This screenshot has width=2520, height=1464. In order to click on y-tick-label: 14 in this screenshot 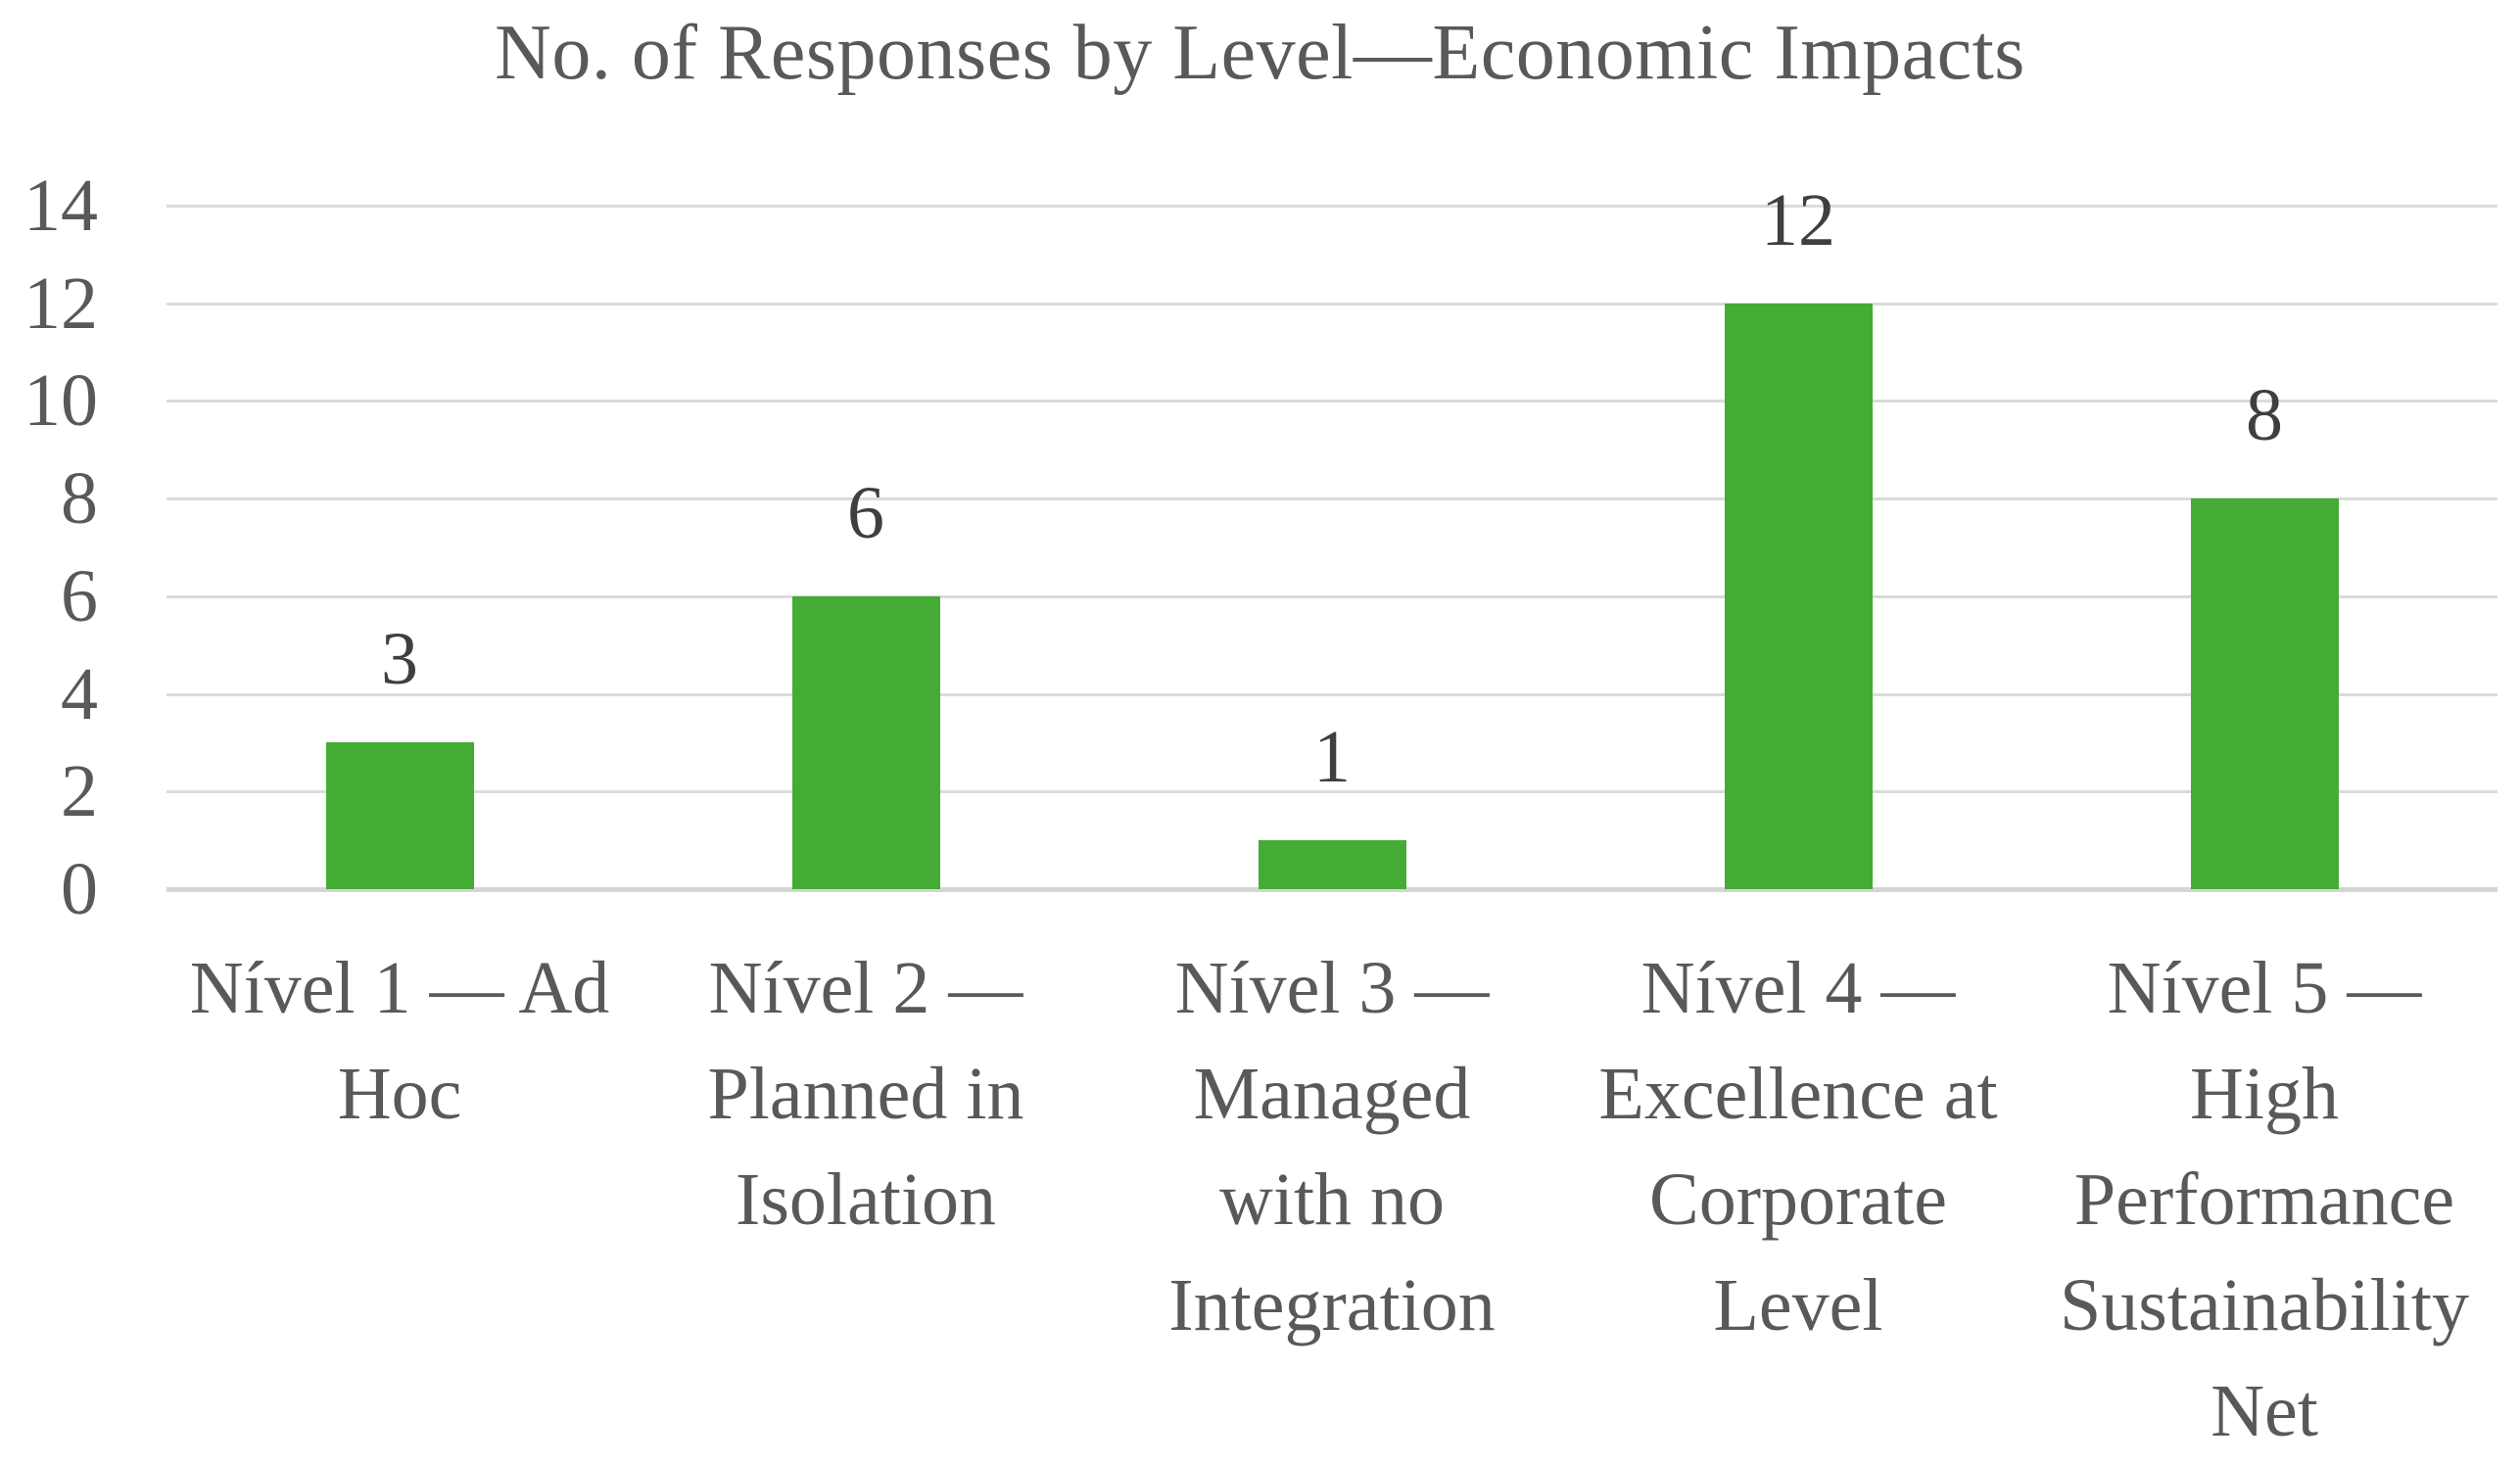, I will do `click(61, 206)`.